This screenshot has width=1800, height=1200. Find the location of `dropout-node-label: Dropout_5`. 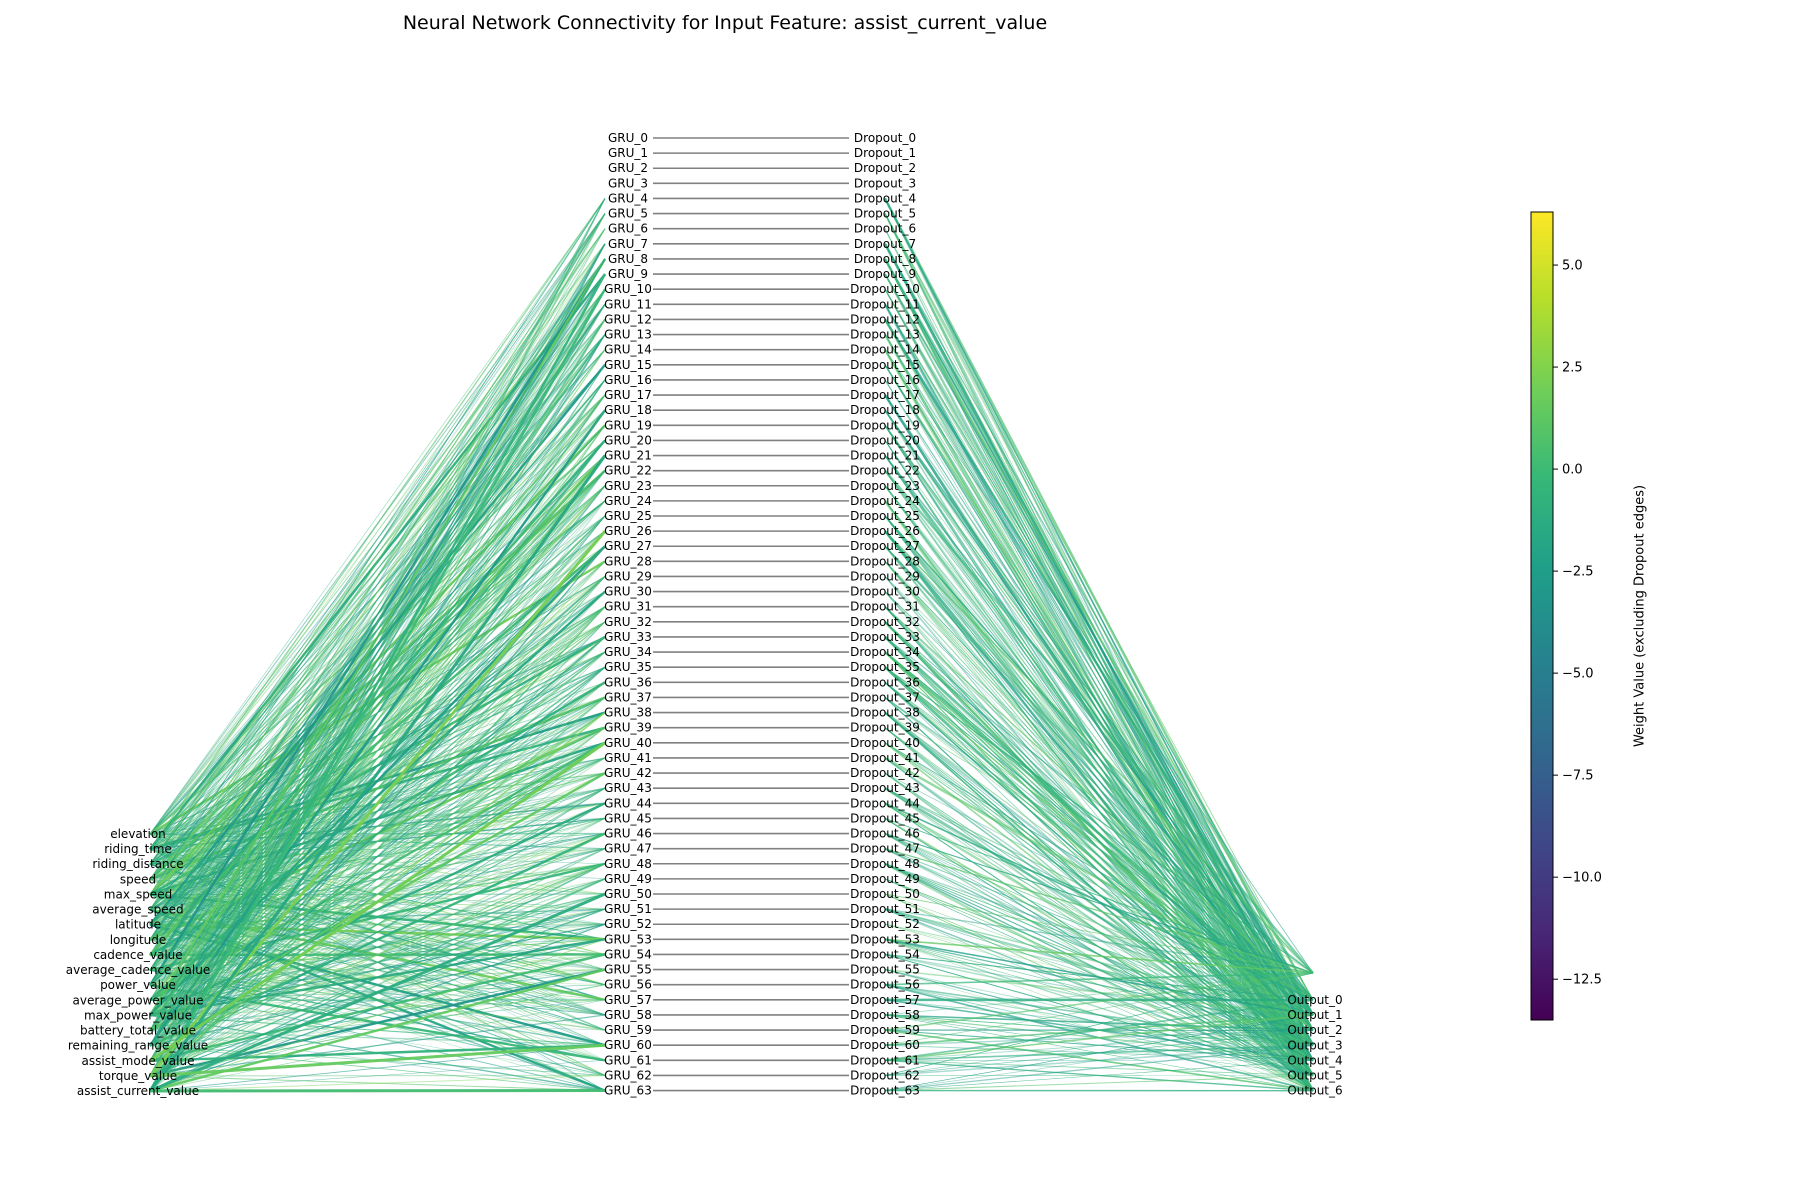

dropout-node-label: Dropout_5 is located at coordinates (885, 214).